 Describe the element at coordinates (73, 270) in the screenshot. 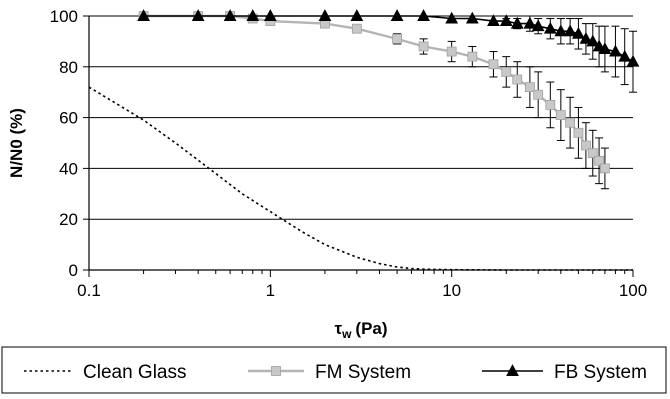

I see `y-tick-label: 0` at that location.